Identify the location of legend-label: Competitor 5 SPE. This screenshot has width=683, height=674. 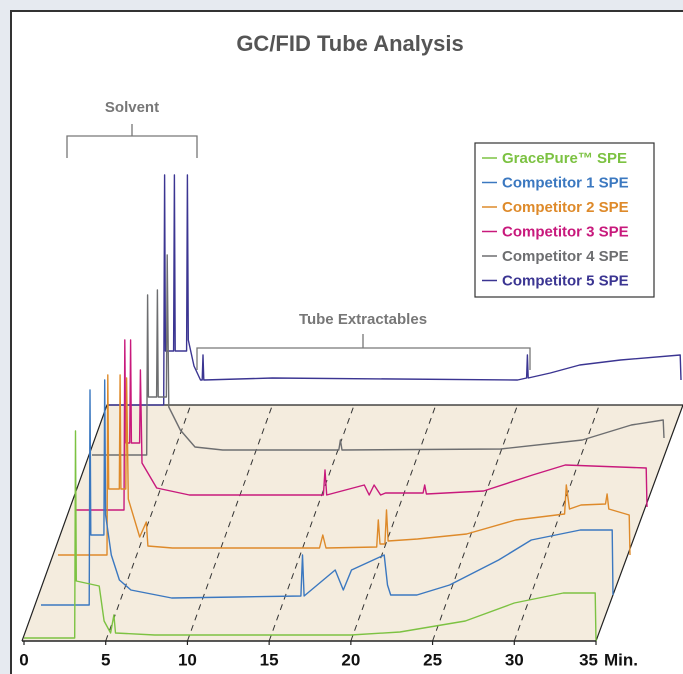
(565, 280).